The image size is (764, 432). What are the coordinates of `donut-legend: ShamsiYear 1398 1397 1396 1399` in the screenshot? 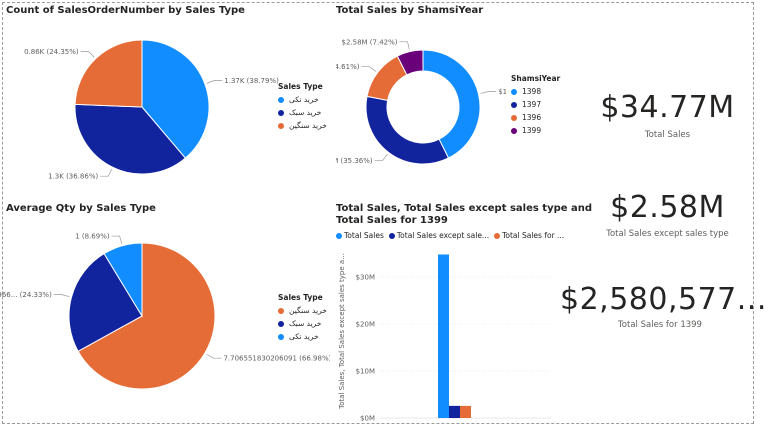 It's located at (535, 106).